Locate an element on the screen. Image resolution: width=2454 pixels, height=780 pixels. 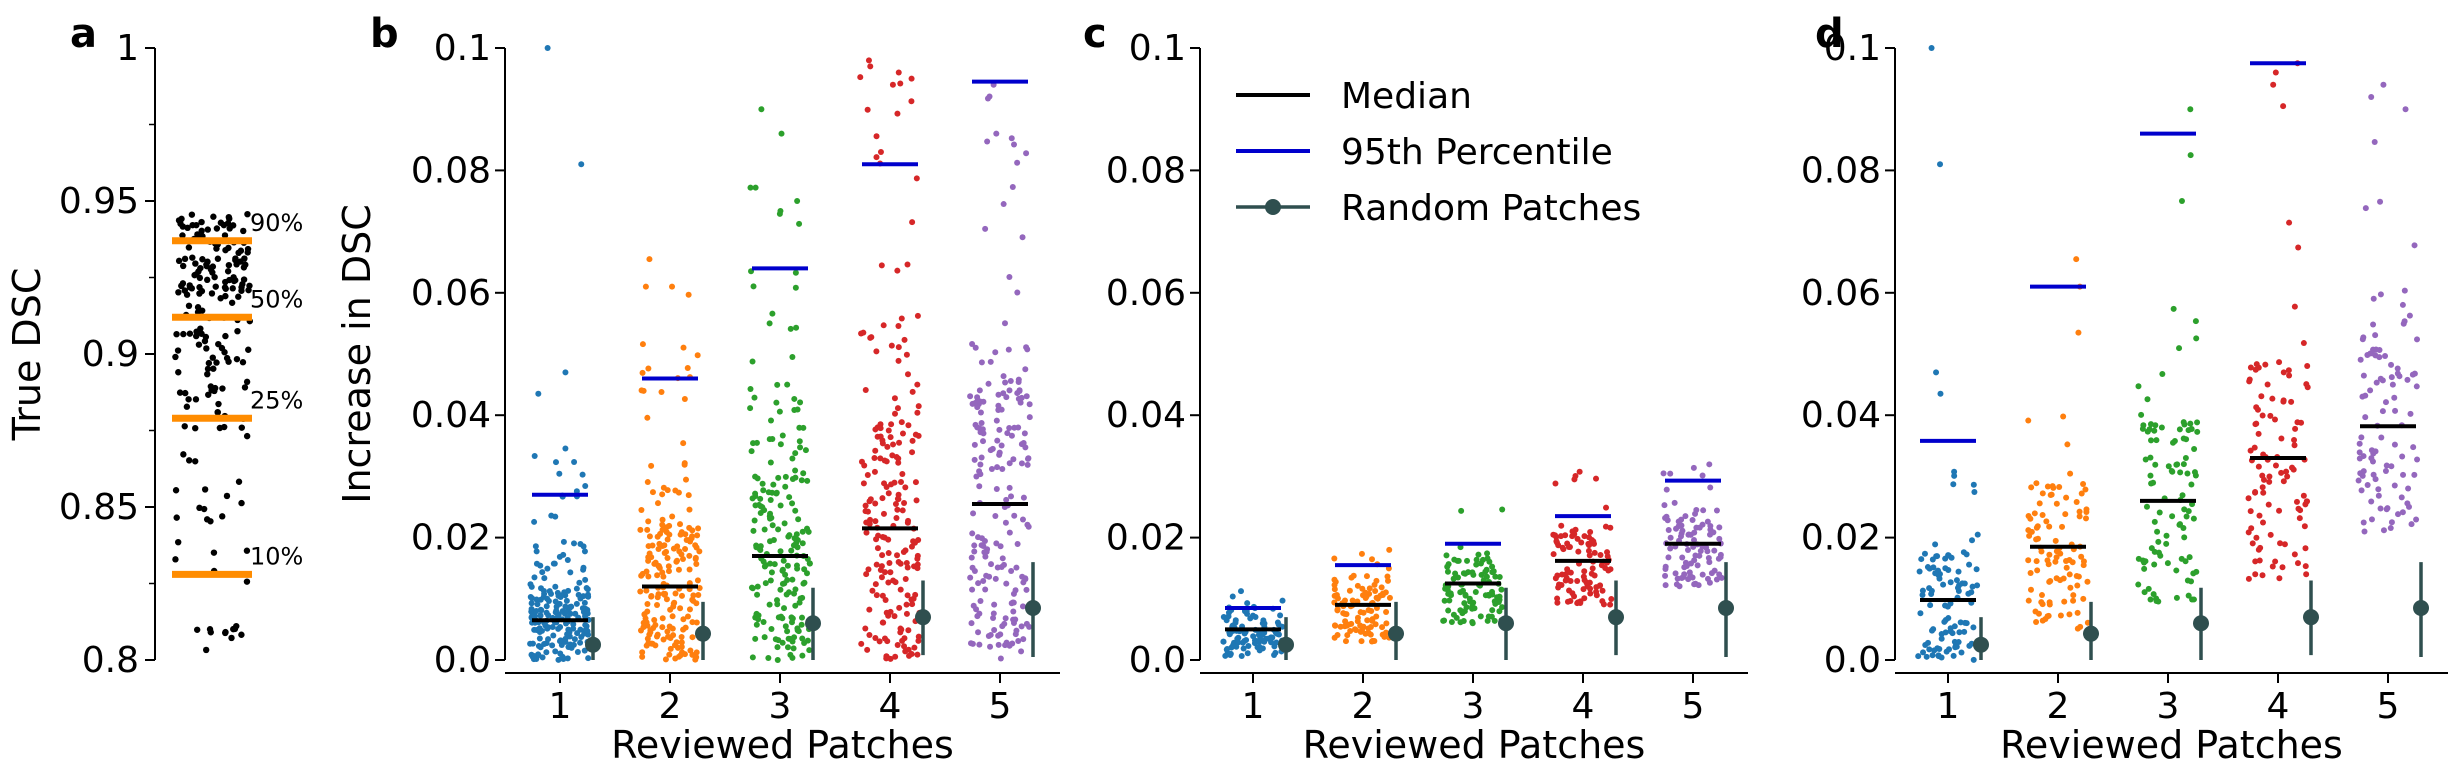
y-tick-label-d: 0.02 is located at coordinates (1841, 538).